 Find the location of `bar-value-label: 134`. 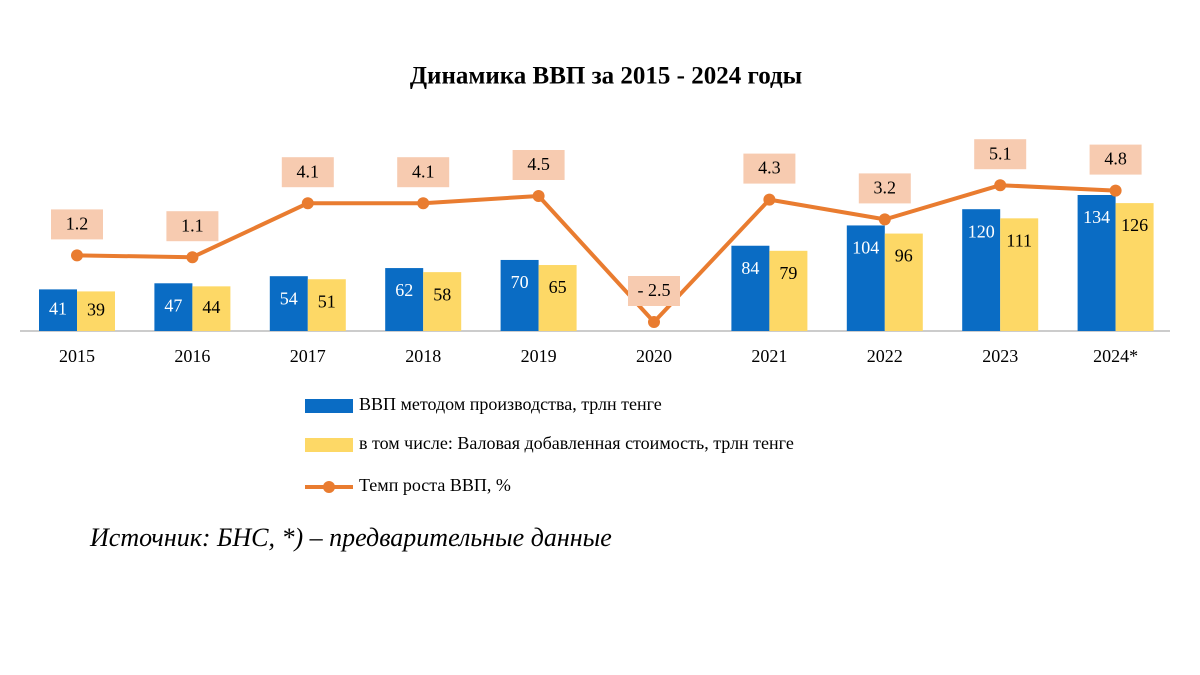

bar-value-label: 134 is located at coordinates (1096, 217).